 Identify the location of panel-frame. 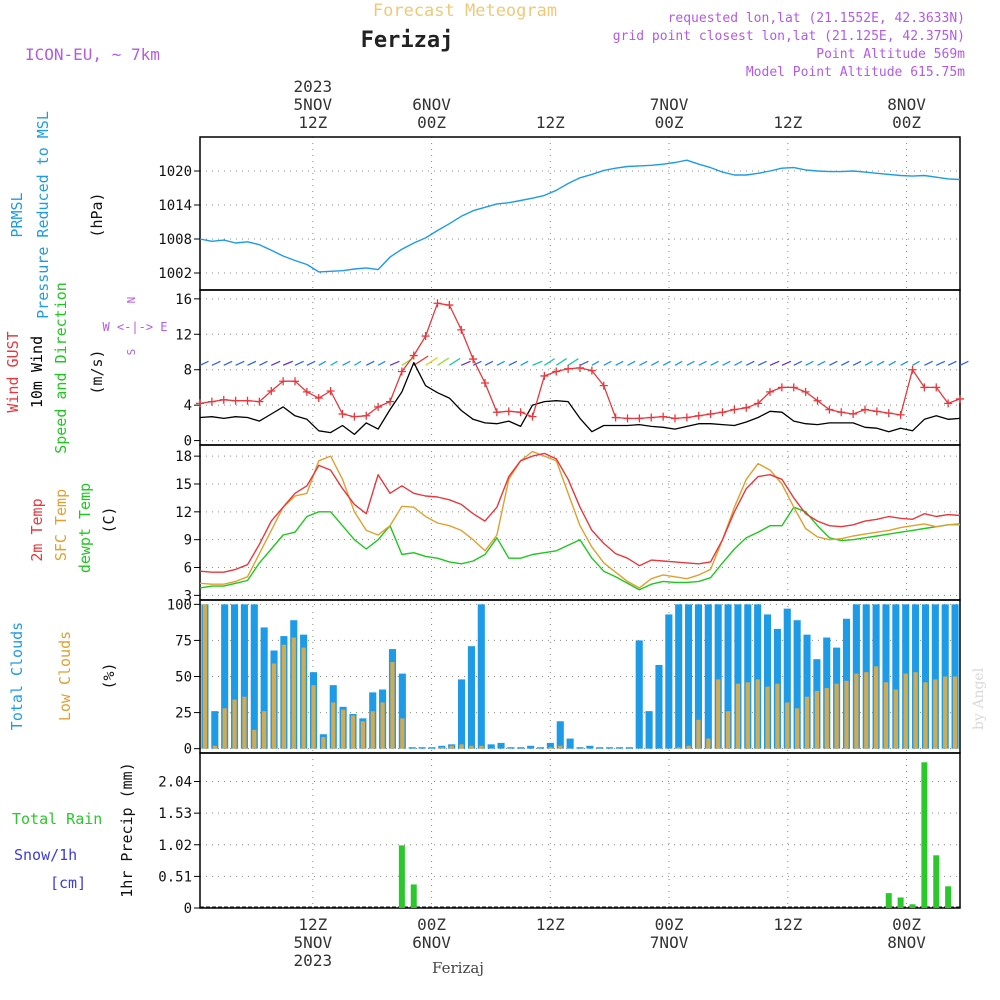
(580, 522).